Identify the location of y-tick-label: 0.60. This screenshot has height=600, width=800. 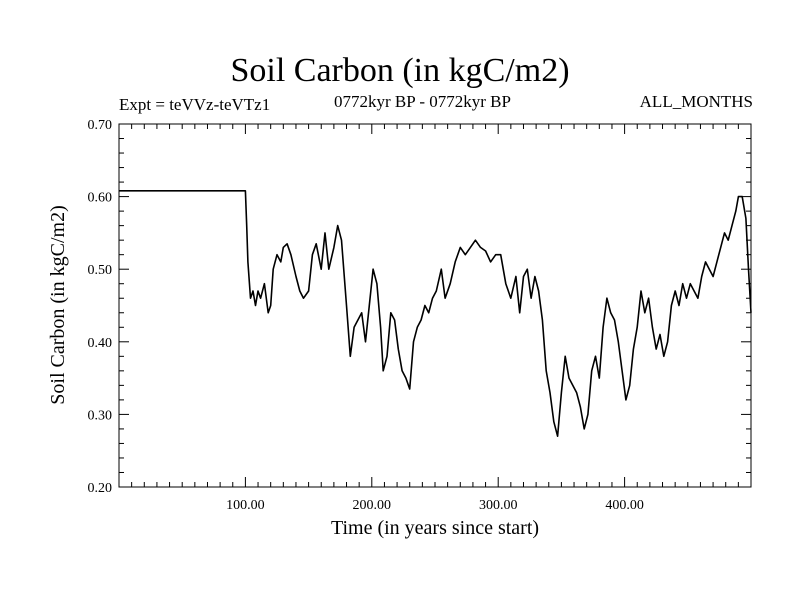
(100, 198).